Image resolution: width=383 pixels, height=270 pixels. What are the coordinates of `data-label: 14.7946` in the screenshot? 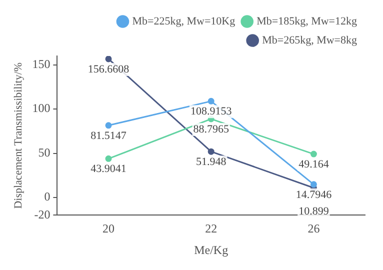 It's located at (314, 194).